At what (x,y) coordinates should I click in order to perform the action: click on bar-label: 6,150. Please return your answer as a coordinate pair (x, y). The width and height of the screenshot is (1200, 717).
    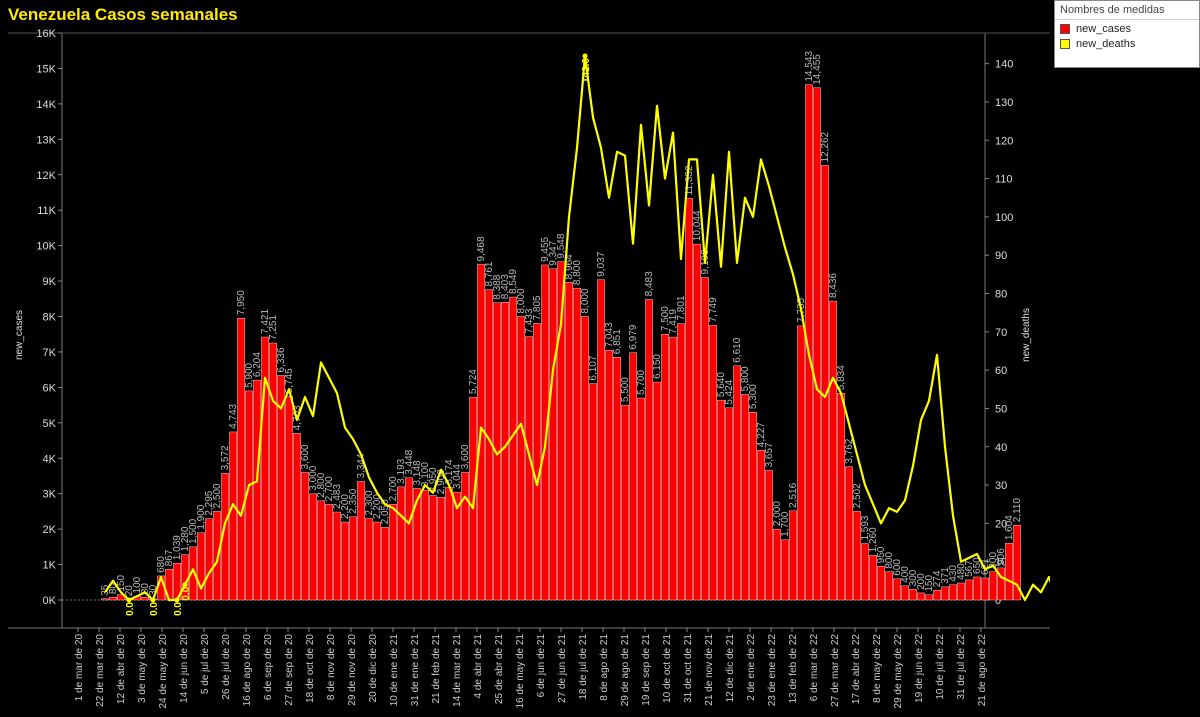
    Looking at the image, I should click on (657, 366).